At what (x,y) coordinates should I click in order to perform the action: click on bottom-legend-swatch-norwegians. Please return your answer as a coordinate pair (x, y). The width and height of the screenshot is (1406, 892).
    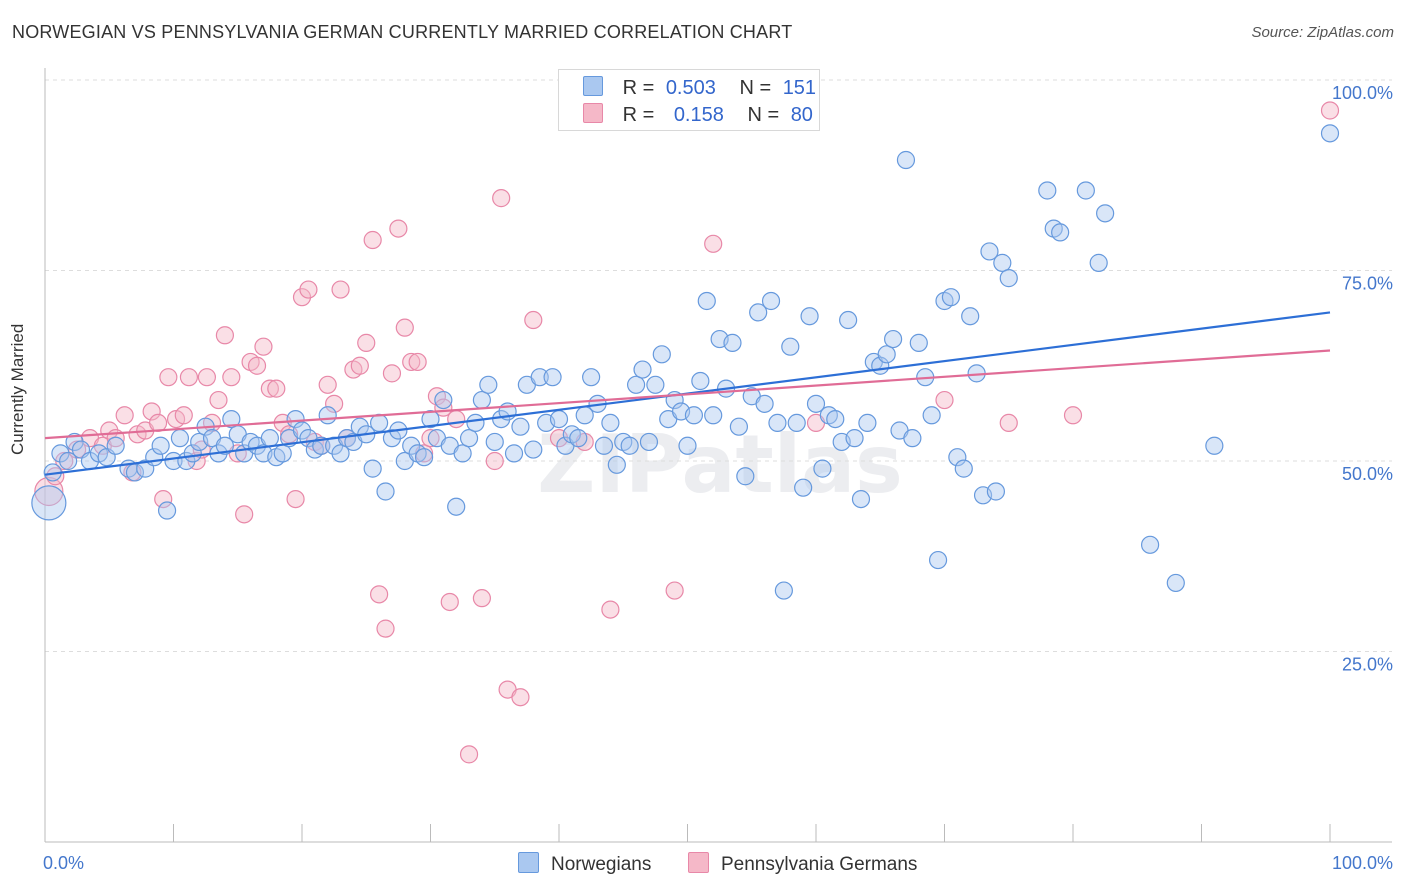
    Looking at the image, I should click on (528, 862).